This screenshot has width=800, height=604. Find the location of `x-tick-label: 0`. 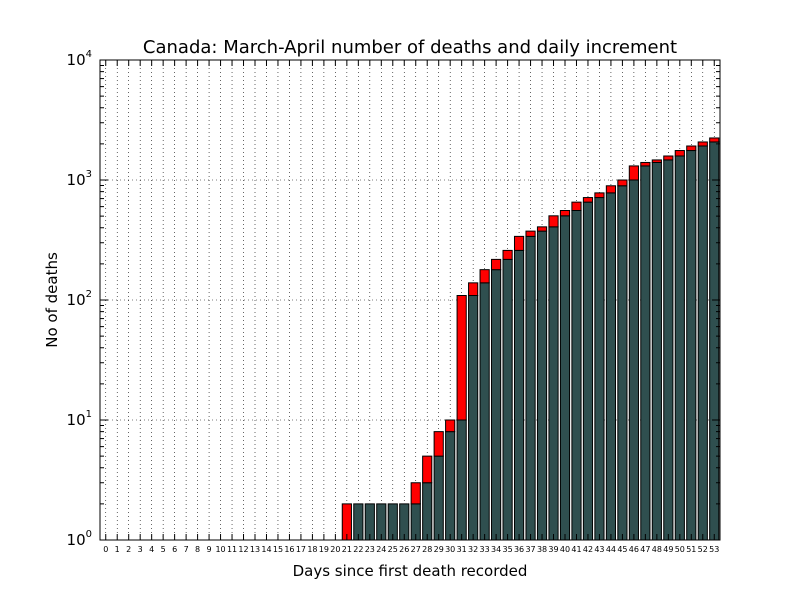

x-tick-label: 0 is located at coordinates (105, 549).